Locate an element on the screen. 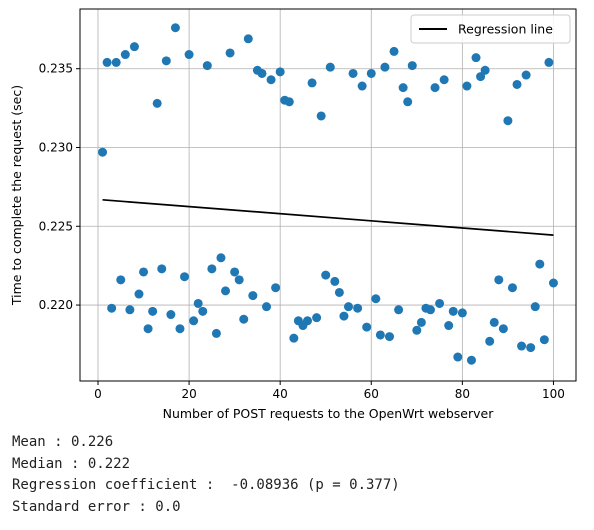 The image size is (594, 530). x-tick-label: 80 is located at coordinates (462, 394).